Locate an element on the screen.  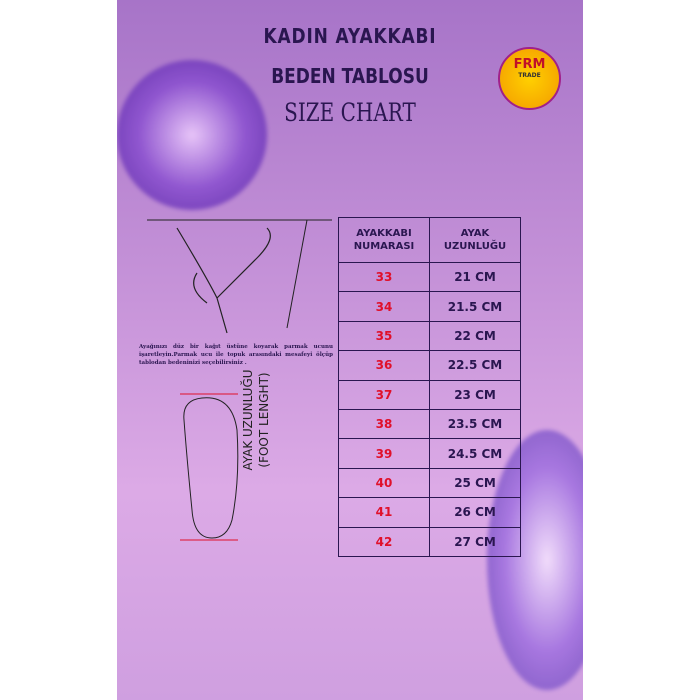
header-foot-length: AYAK UZUNLUĞU is located at coordinates (475, 240).